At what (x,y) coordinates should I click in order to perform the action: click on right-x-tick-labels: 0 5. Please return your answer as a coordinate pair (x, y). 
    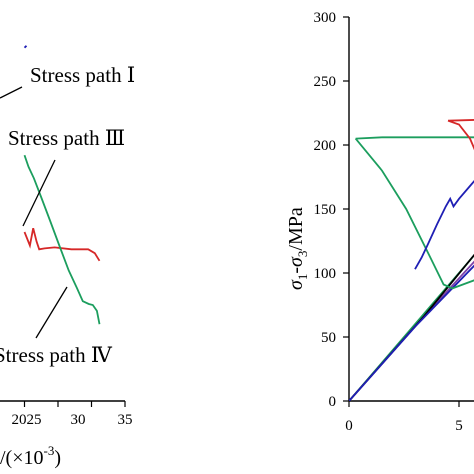
    Looking at the image, I should click on (404, 426).